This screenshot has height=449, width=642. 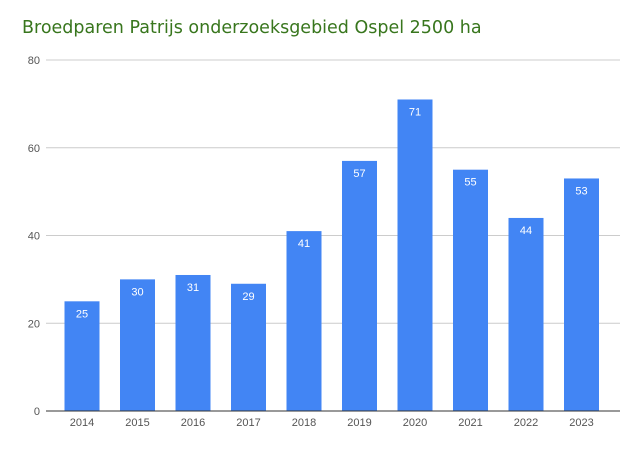 What do you see at coordinates (82, 314) in the screenshot?
I see `data-label-2014: 25` at bounding box center [82, 314].